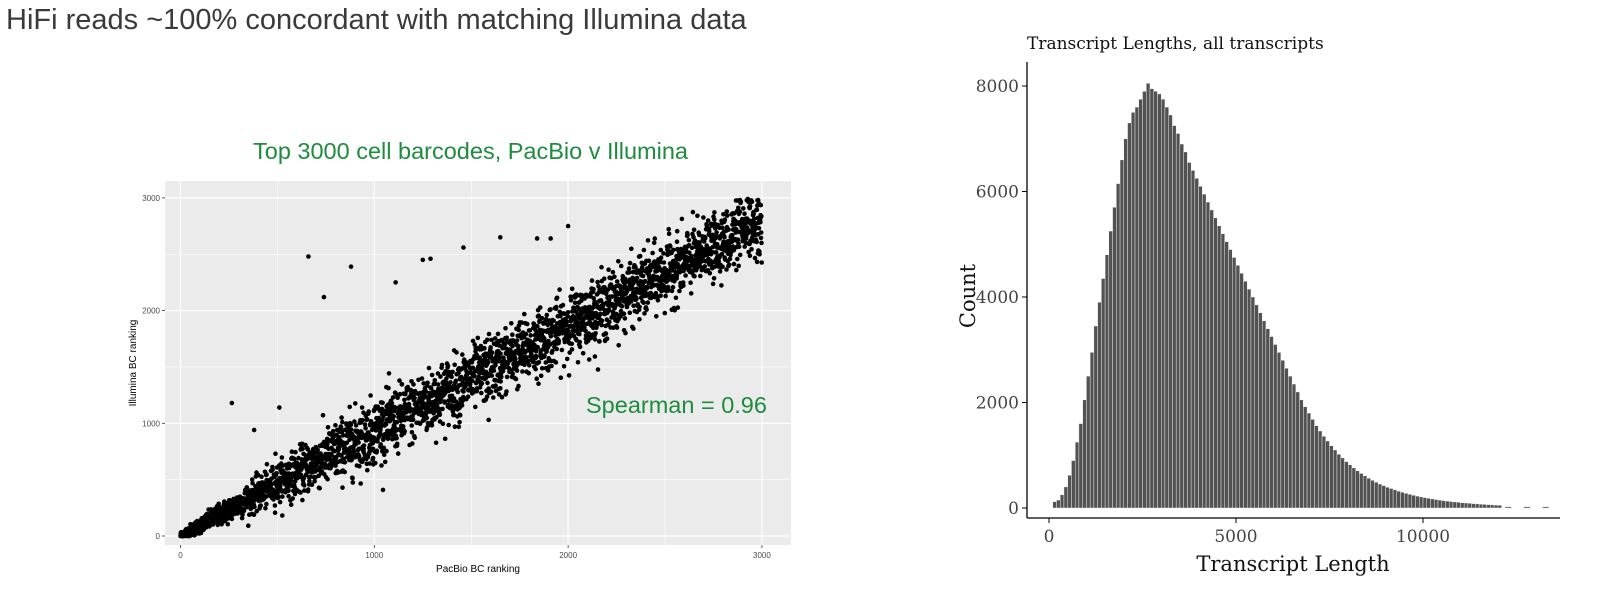 This screenshot has height=605, width=1613. Describe the element at coordinates (997, 87) in the screenshot. I see `histogram-y-tick-label: 8000` at that location.